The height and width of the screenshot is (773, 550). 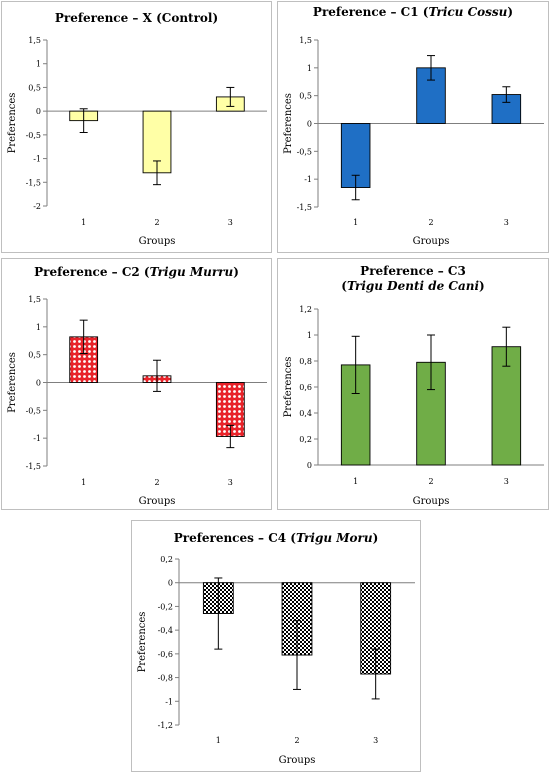 I want to click on chart-title-text: Preferences – C4 (, so click(x=234, y=538).